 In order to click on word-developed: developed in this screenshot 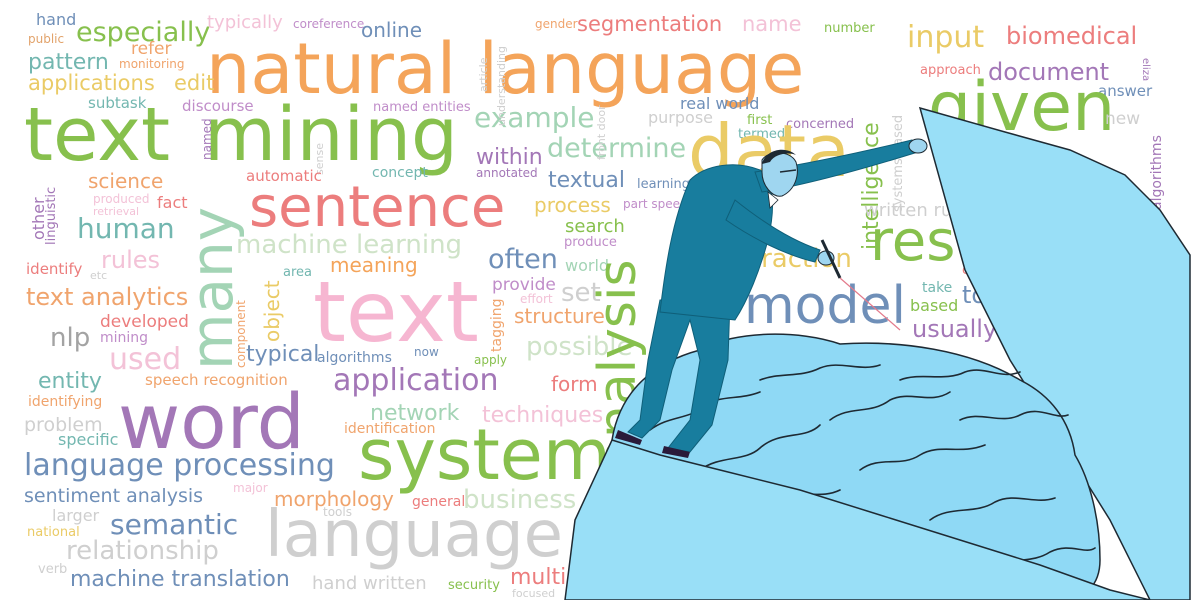, I will do `click(144, 322)`.